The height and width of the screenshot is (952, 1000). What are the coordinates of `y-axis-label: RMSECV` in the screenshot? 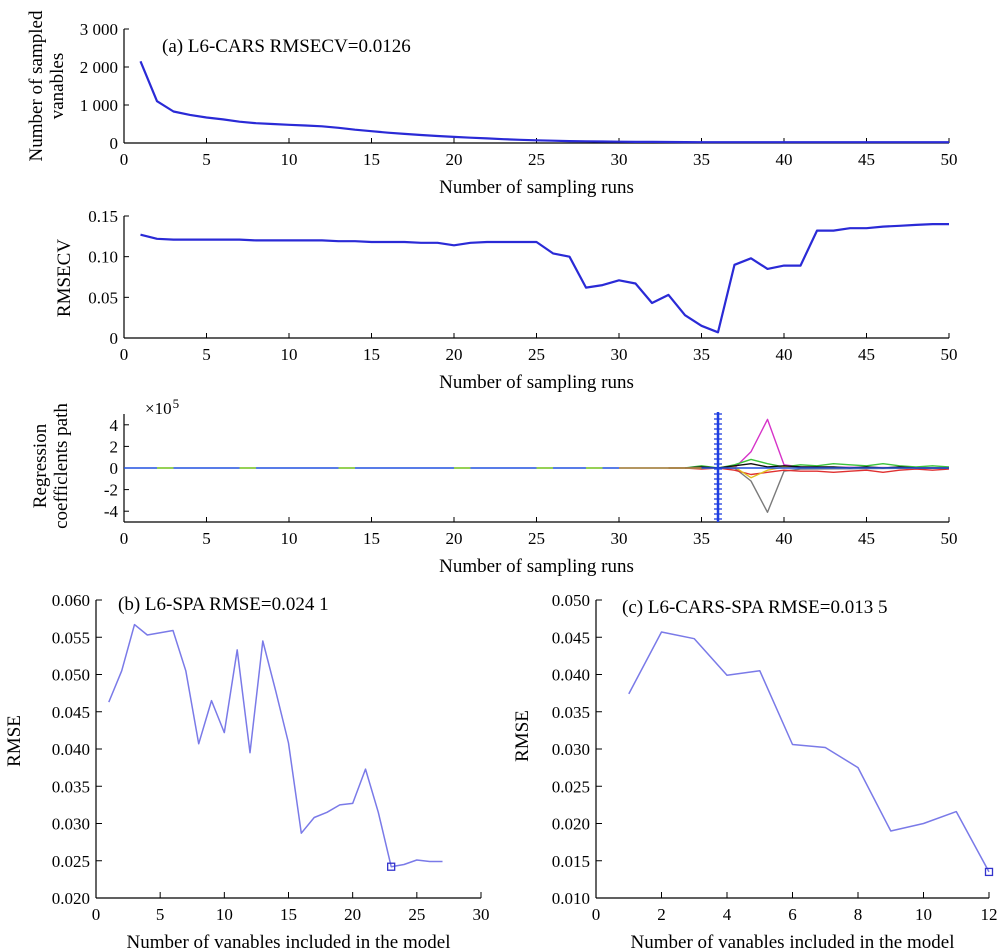 It's located at (64, 278).